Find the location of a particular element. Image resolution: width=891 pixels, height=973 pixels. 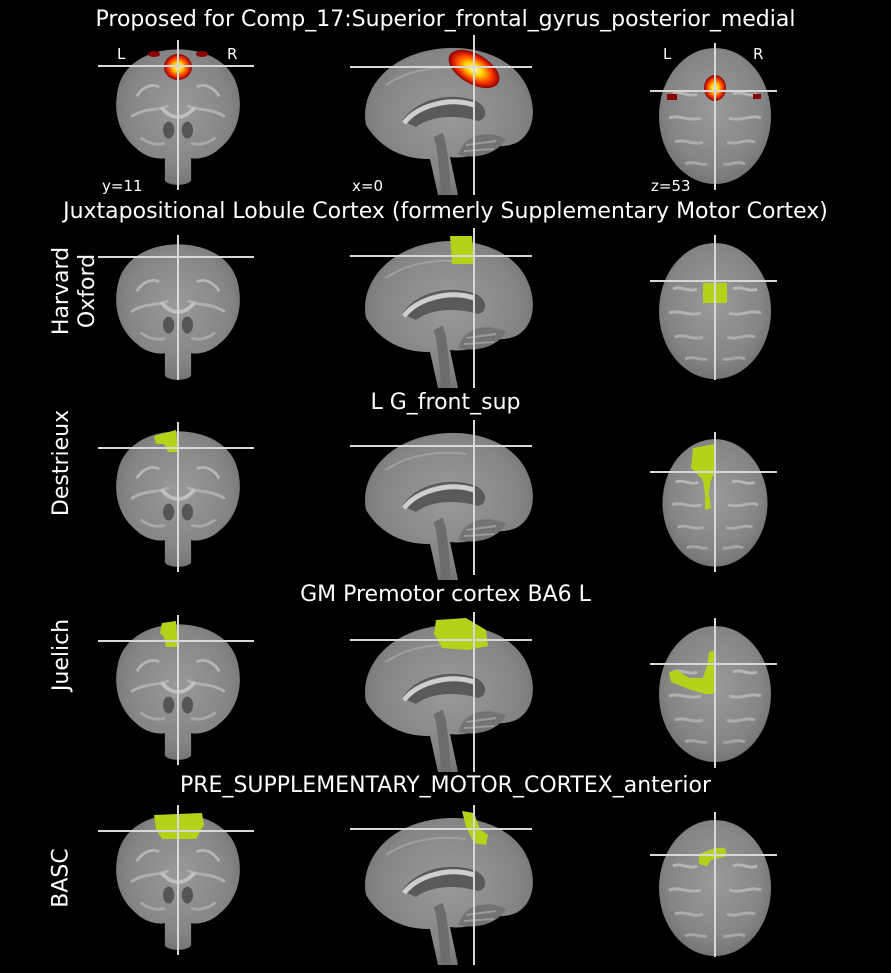

region-title-destrieux: L G_front_sup is located at coordinates (445, 402).